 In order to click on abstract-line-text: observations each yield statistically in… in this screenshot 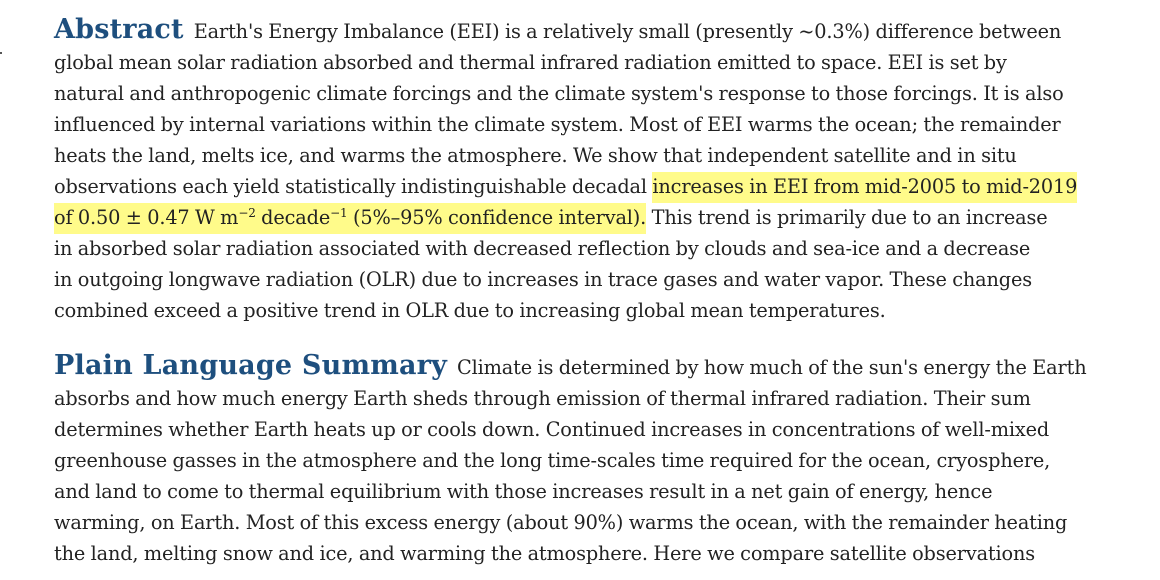, I will do `click(353, 186)`.